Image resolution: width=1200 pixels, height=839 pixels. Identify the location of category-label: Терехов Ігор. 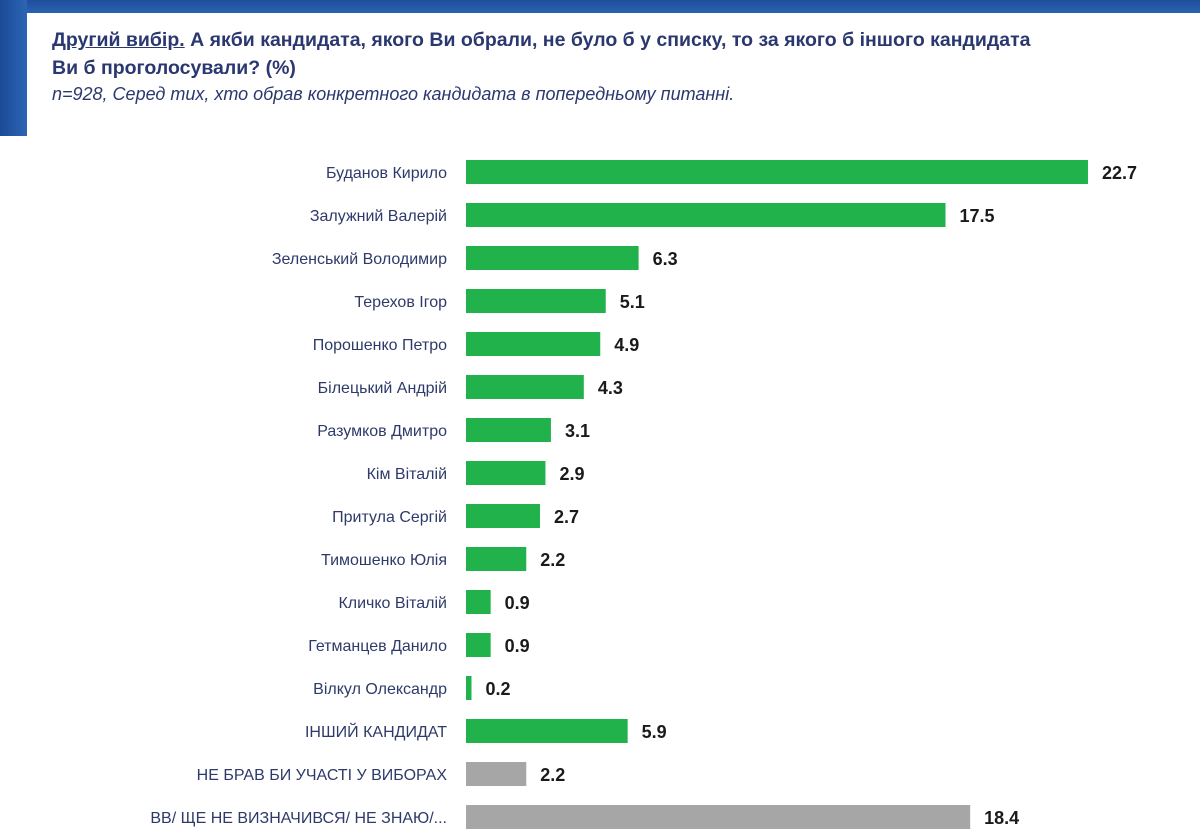
(400, 302).